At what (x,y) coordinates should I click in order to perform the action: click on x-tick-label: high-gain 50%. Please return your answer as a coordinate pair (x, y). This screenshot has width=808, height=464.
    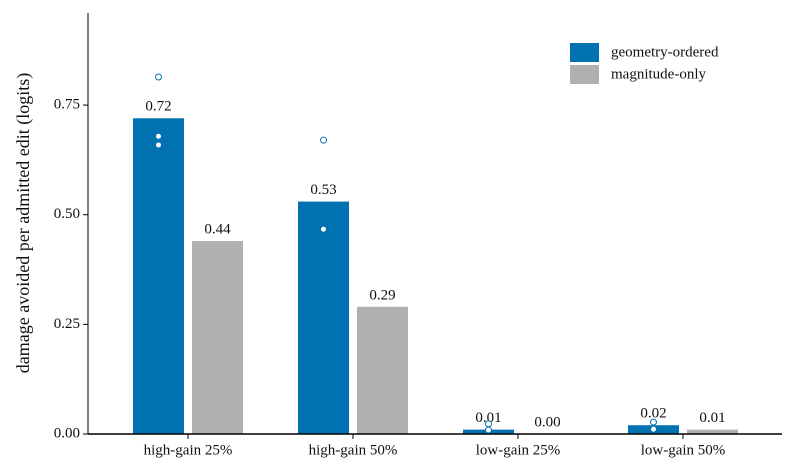
    Looking at the image, I should click on (353, 450).